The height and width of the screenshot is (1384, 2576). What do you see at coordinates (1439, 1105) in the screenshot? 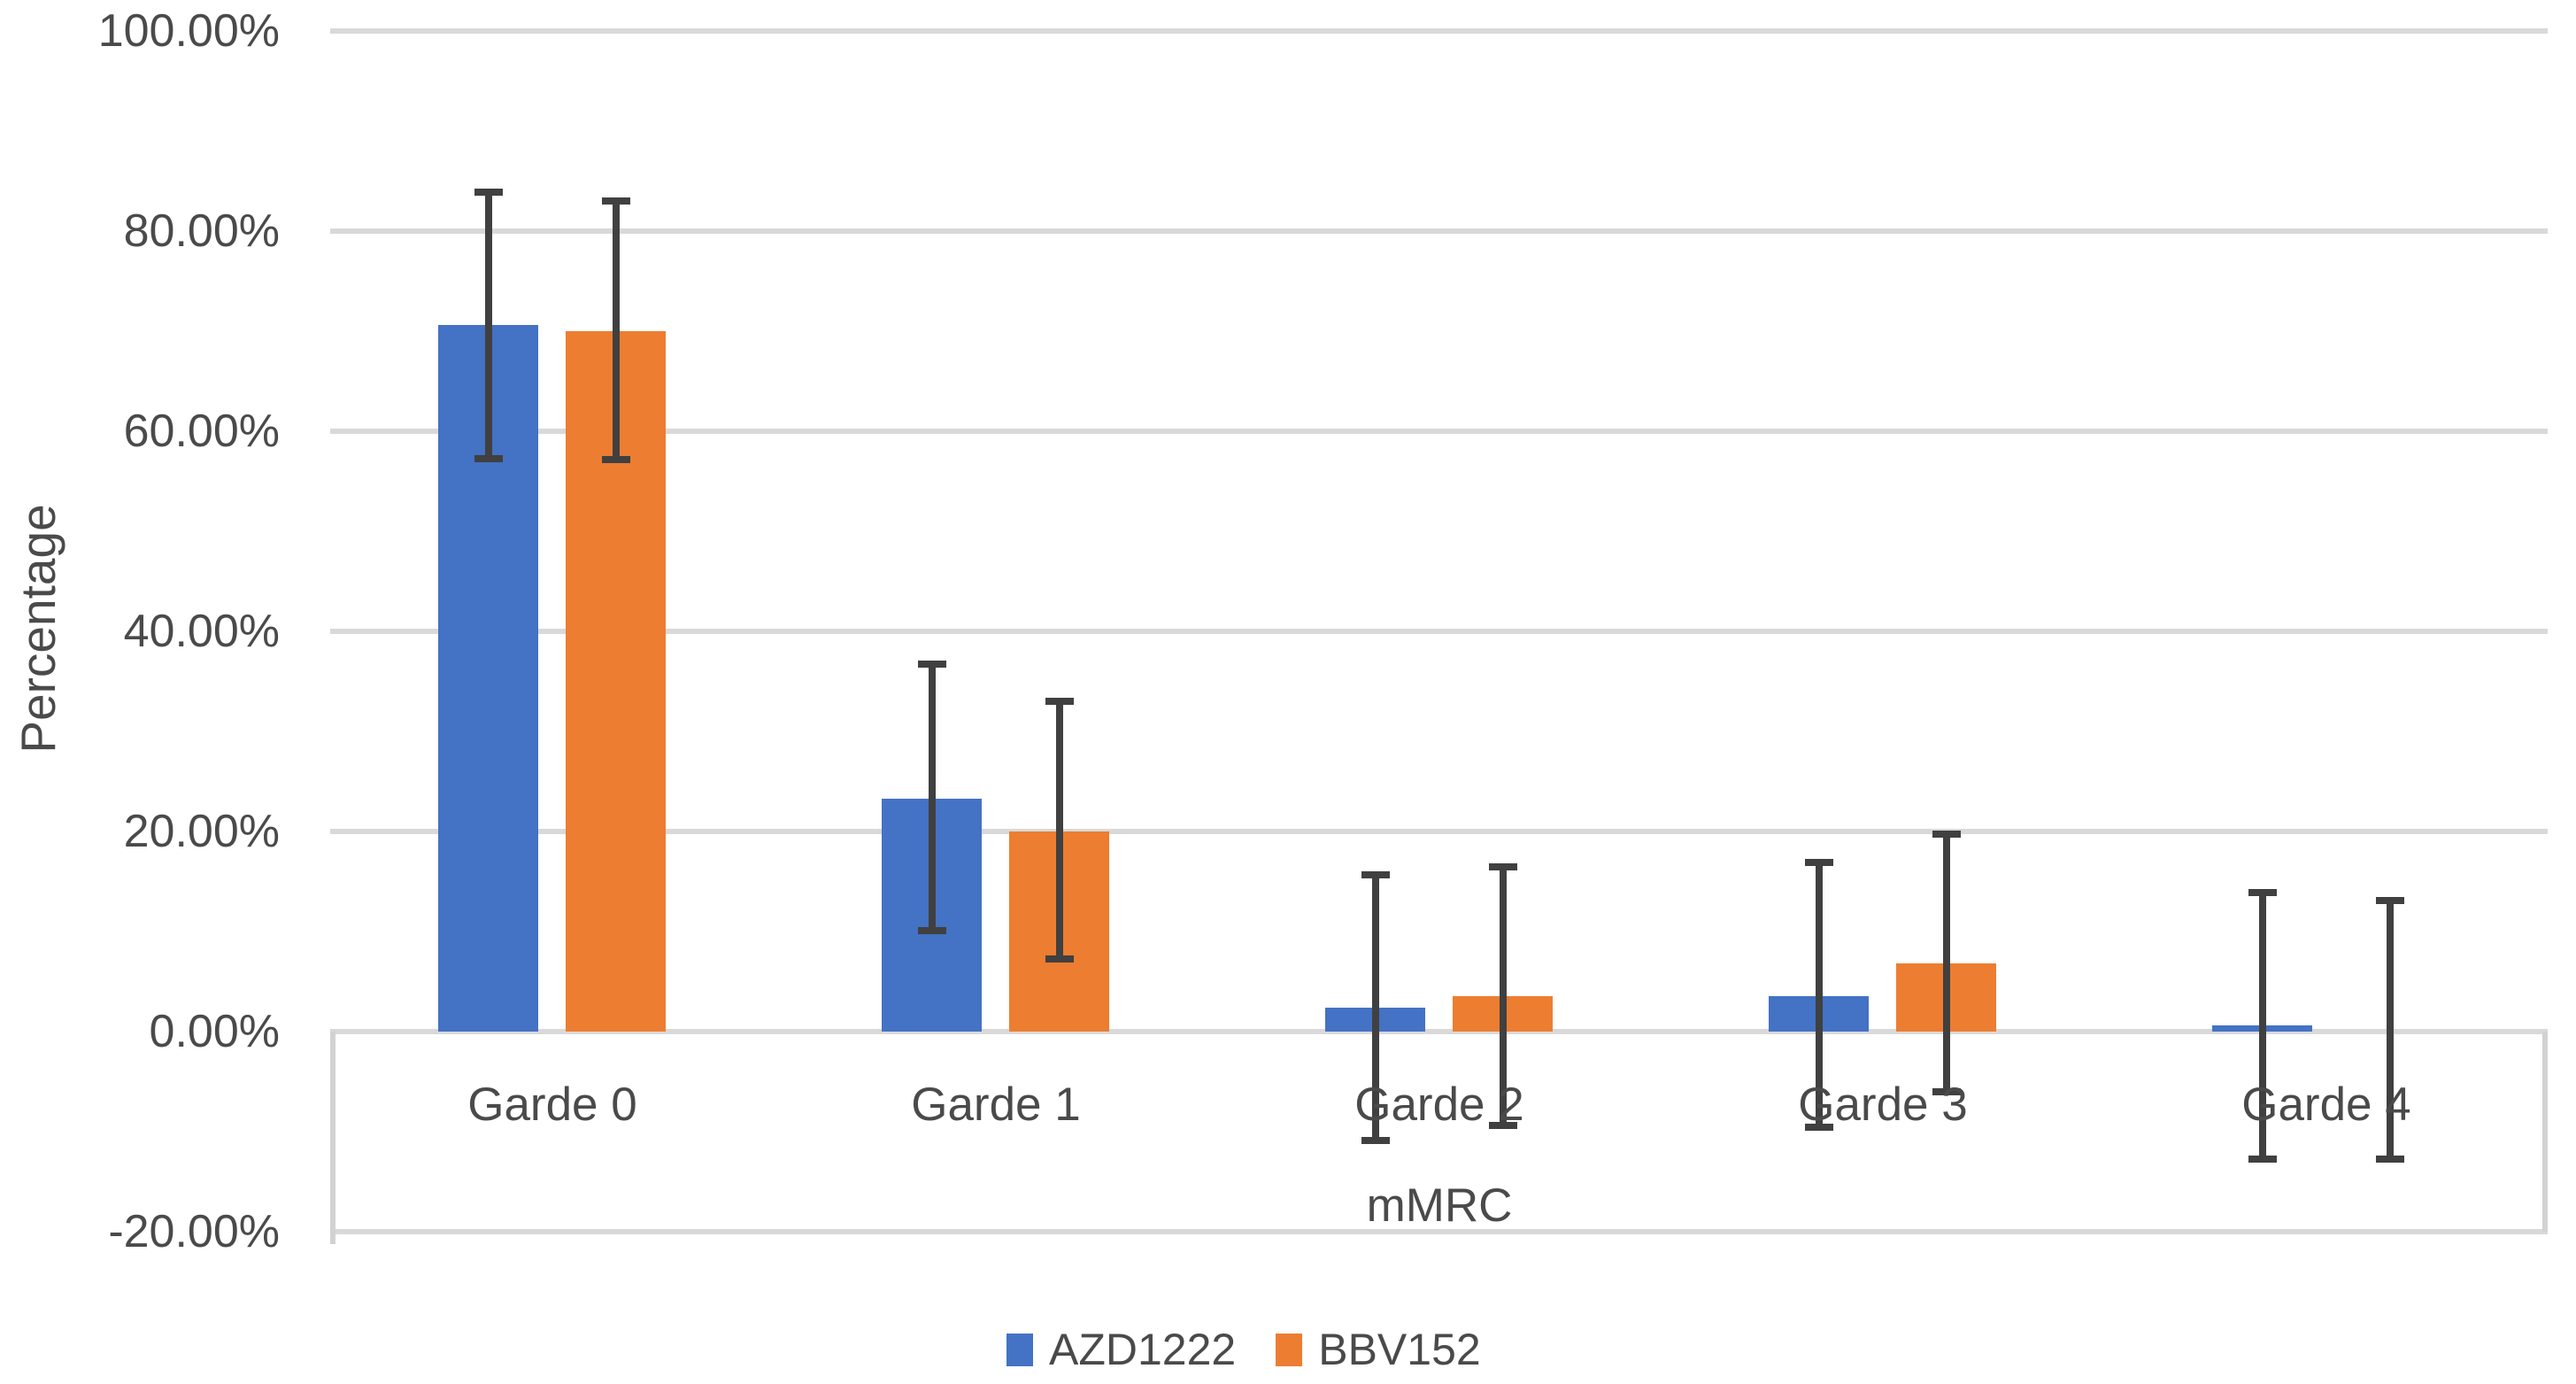
I see `x-axis-category-label: Garde 2` at bounding box center [1439, 1105].